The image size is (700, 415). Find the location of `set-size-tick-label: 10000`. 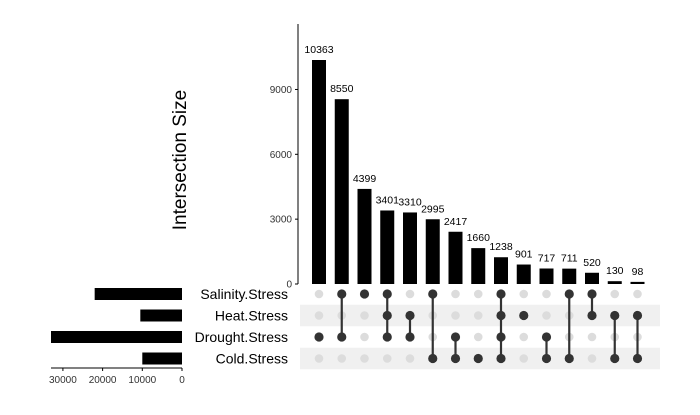

set-size-tick-label: 10000 is located at coordinates (142, 380).